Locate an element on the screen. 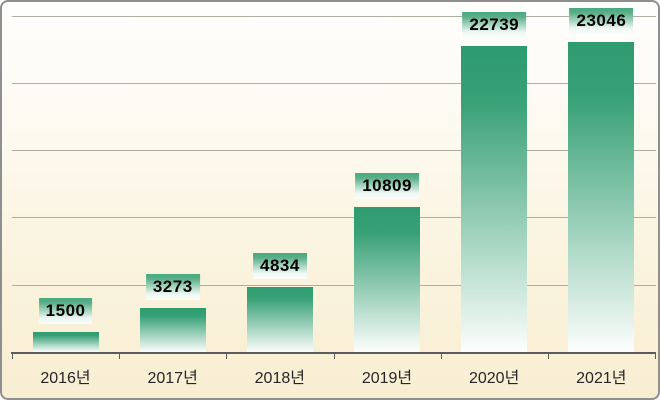  bar-value-label: 3273 is located at coordinates (172, 286).